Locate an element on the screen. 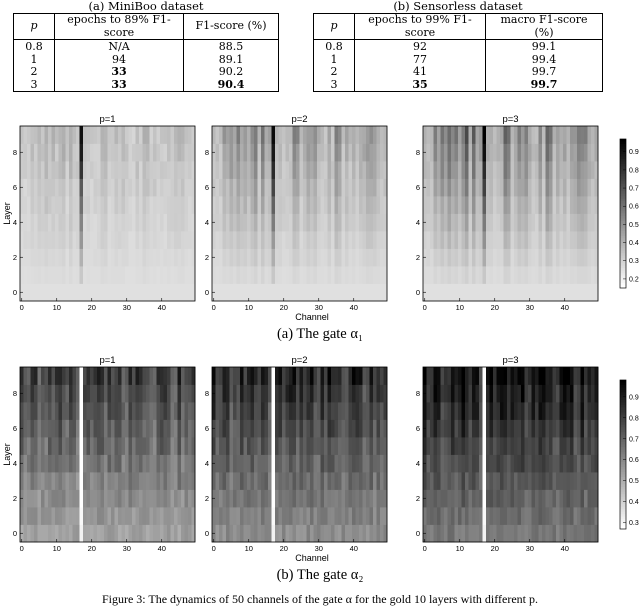 The image size is (640, 607). y-tick-label: 8 is located at coordinates (207, 152).